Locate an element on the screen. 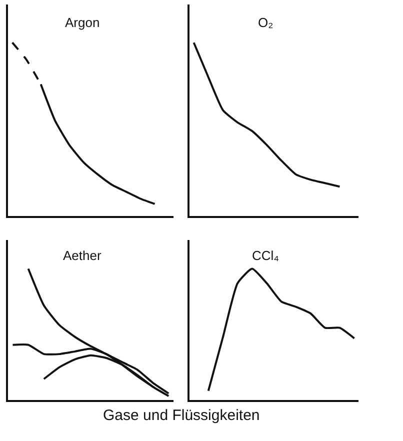  chart-title: CCl₄ is located at coordinates (265, 255).